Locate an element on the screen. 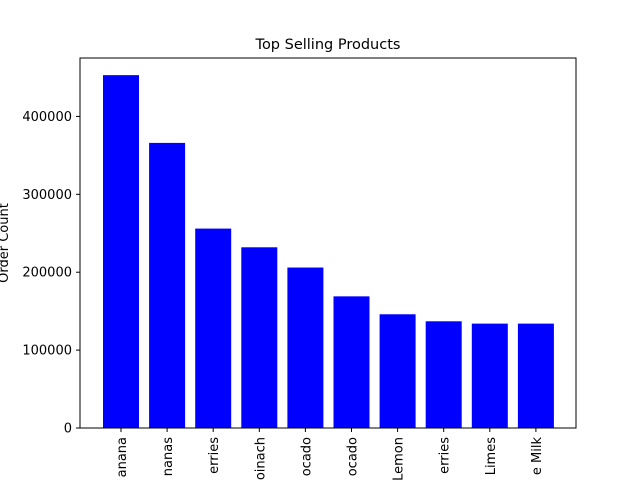  chart-title: Top Selling Products is located at coordinates (328, 45).